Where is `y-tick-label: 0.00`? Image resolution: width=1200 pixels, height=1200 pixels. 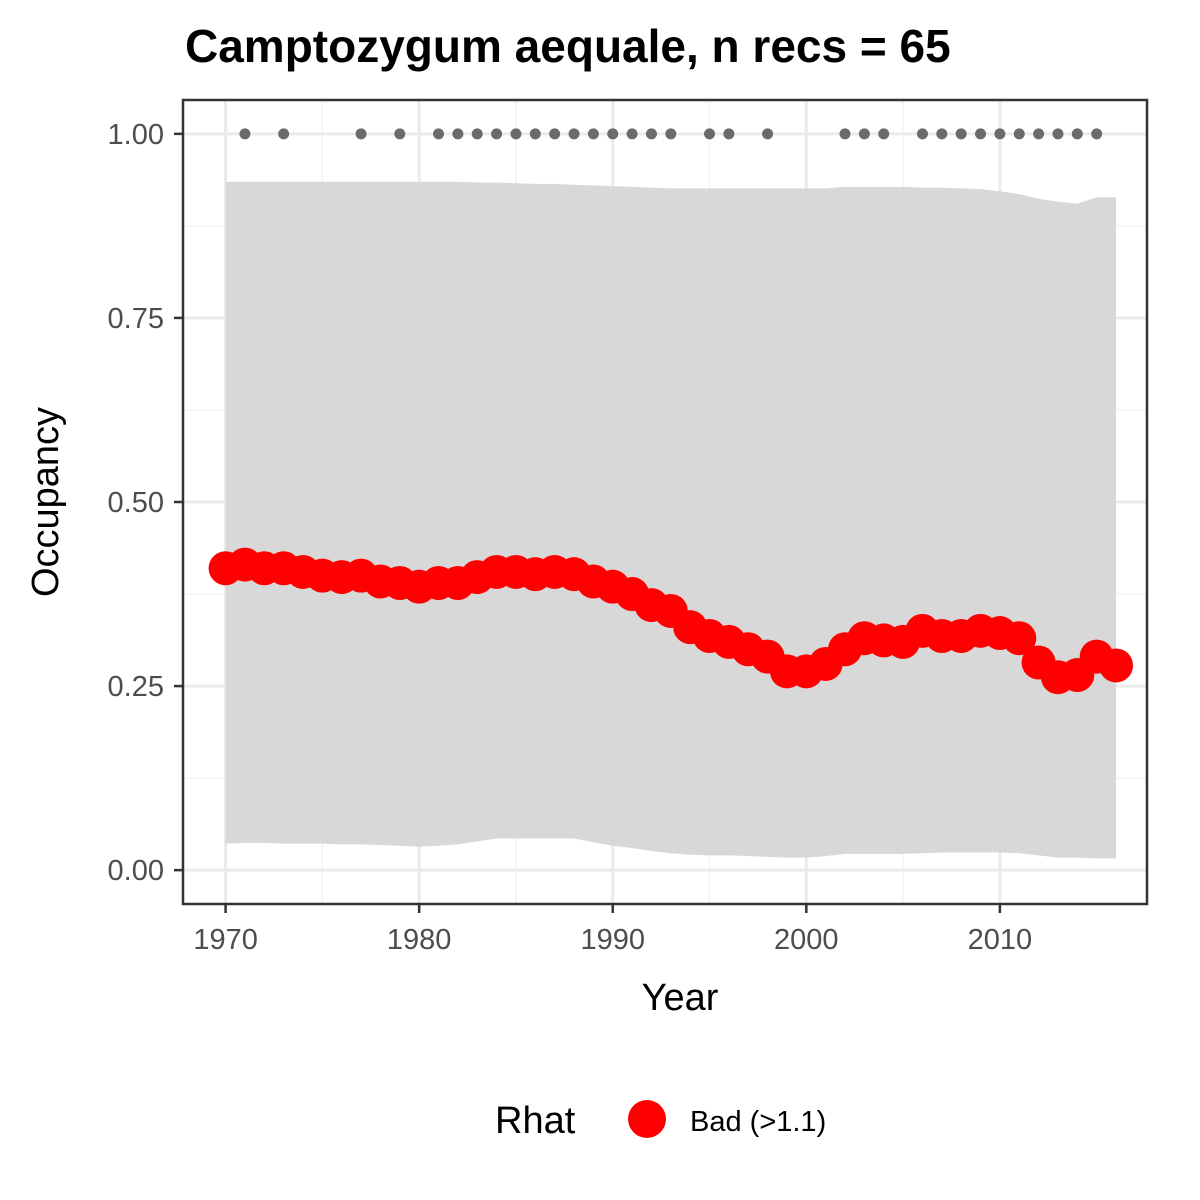 y-tick-label: 0.00 is located at coordinates (136, 871).